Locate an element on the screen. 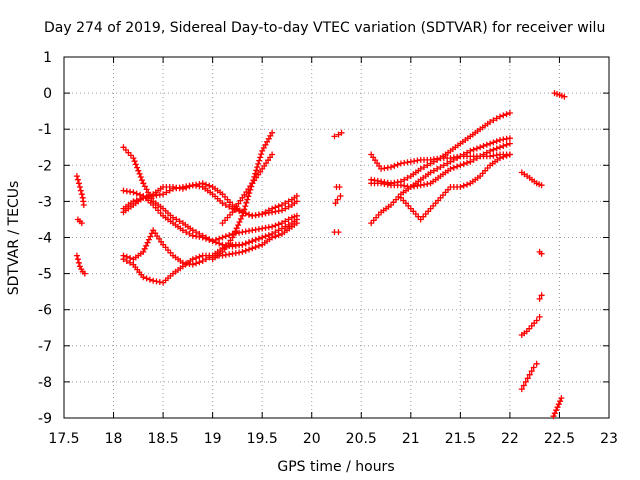 The height and width of the screenshot is (480, 640). y-axis-label: SDTVAR / TECUs is located at coordinates (14, 238).